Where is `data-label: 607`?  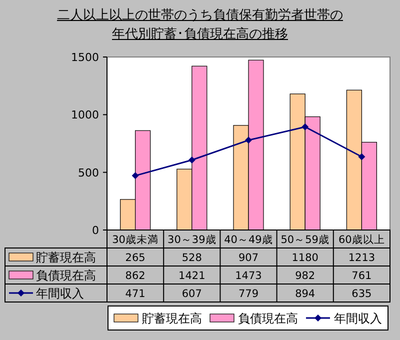
data-label: 607 is located at coordinates (192, 294).